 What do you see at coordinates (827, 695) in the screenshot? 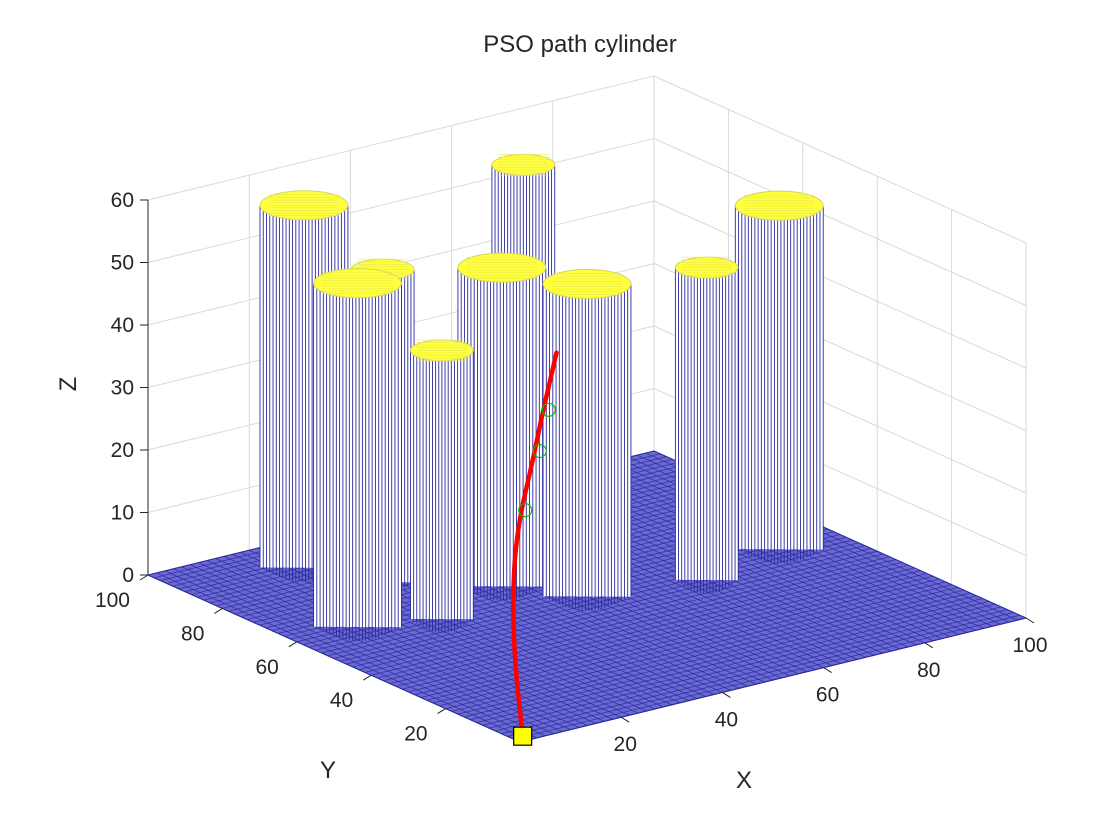
I see `x-tick-label: 60` at bounding box center [827, 695].